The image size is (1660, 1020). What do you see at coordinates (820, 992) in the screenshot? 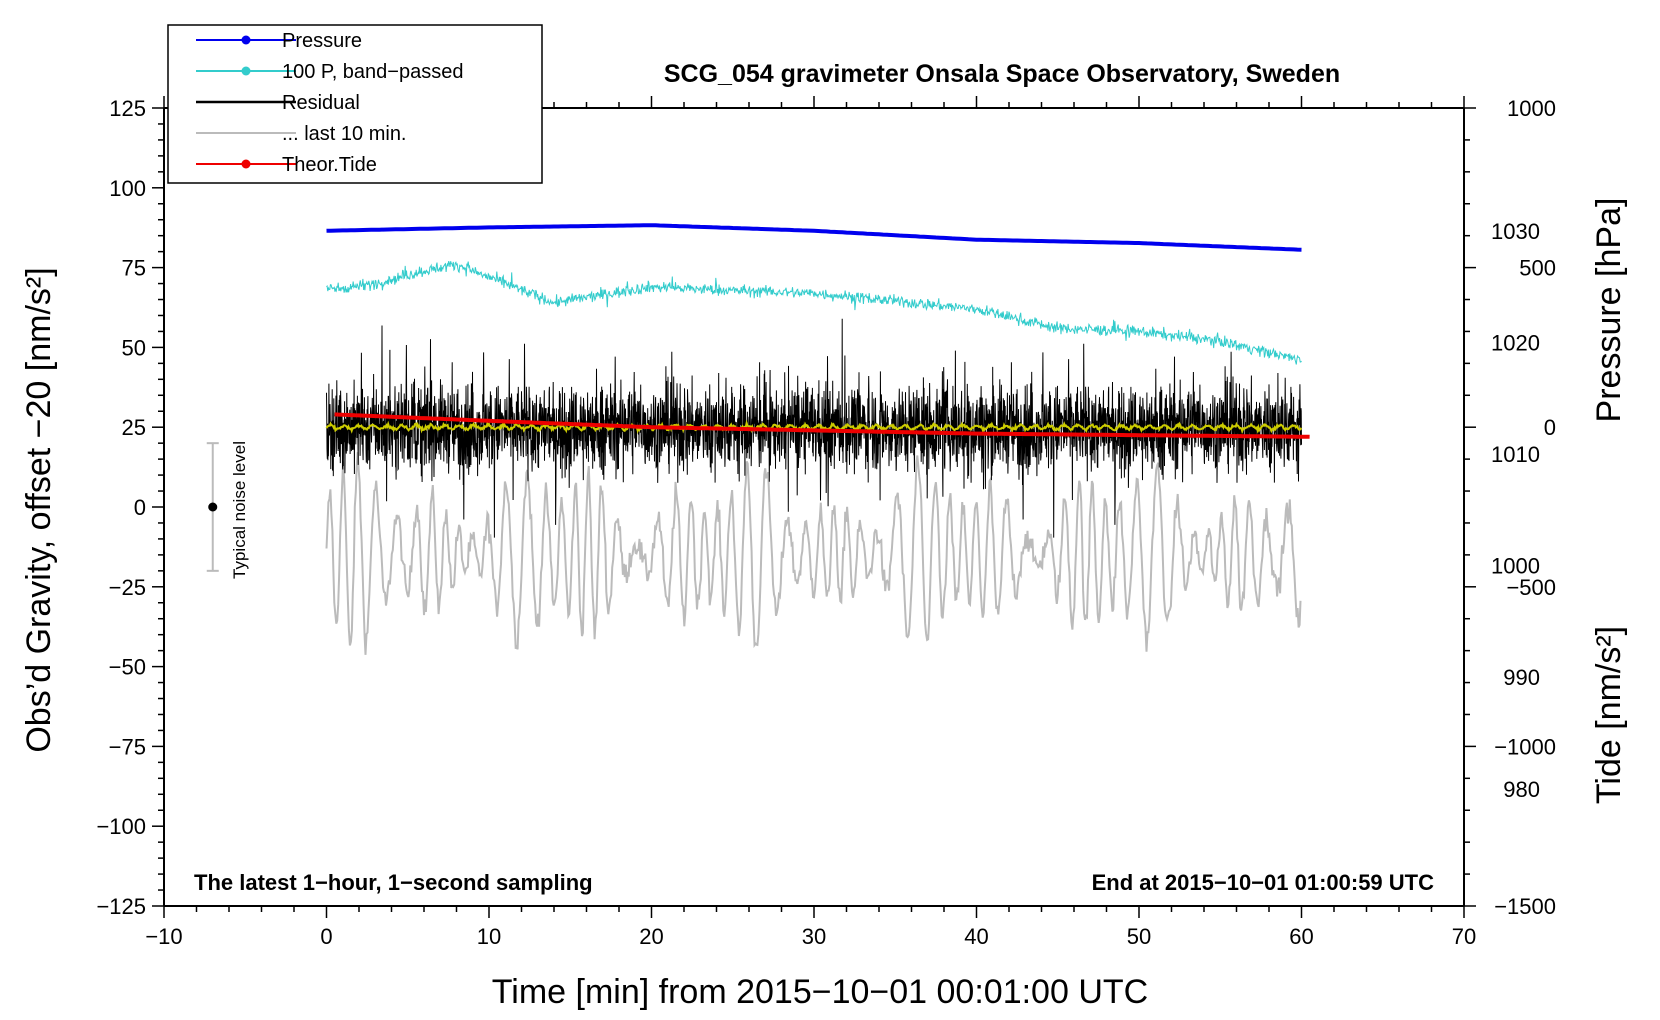
I see `x-axis-title: Time [min] from 2015−10−01 00:01:00 UTC` at bounding box center [820, 992].